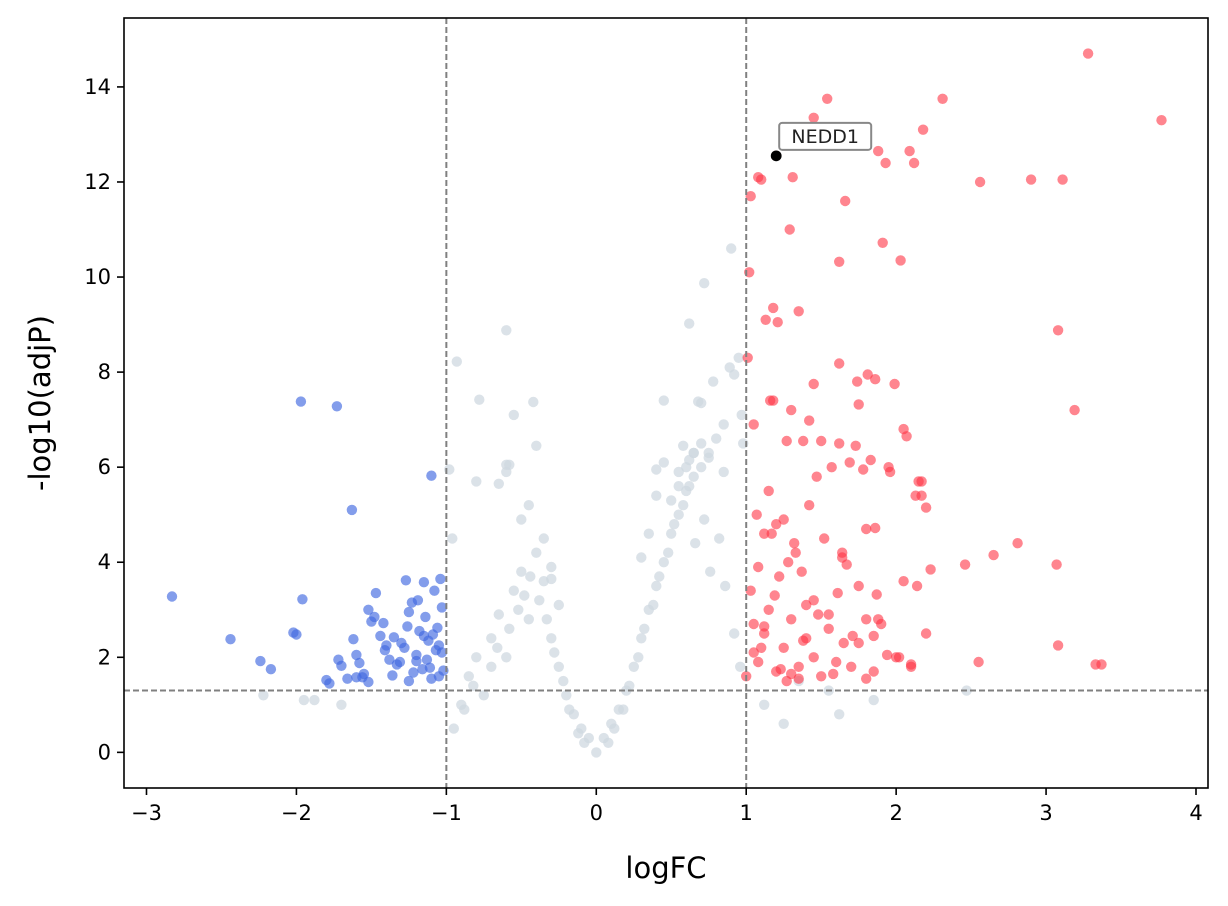  What do you see at coordinates (596, 813) in the screenshot?
I see `x-tick-label: 0` at bounding box center [596, 813].